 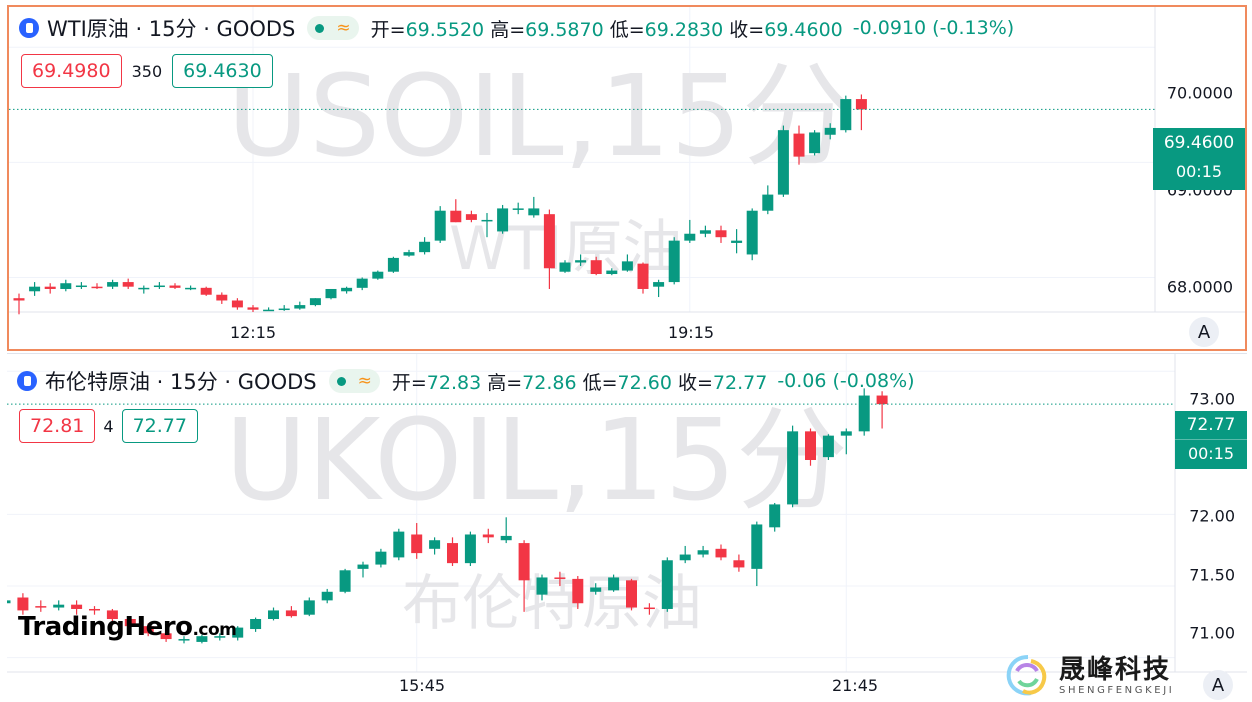 What do you see at coordinates (1199, 159) in the screenshot?
I see `wti-last-price-label: 69.4600 00:15` at bounding box center [1199, 159].